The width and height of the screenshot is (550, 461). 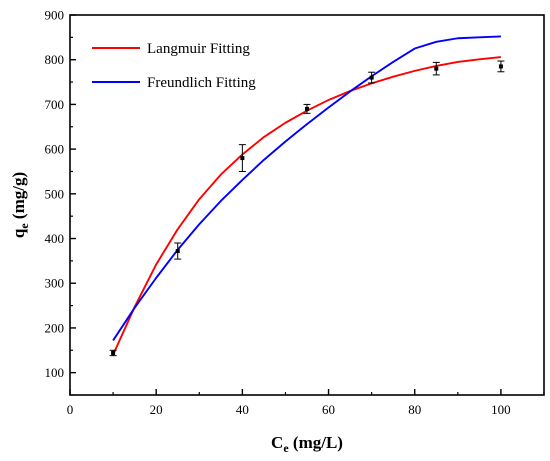 What do you see at coordinates (55, 327) in the screenshot?
I see `y-tick-label: 200` at bounding box center [55, 327].